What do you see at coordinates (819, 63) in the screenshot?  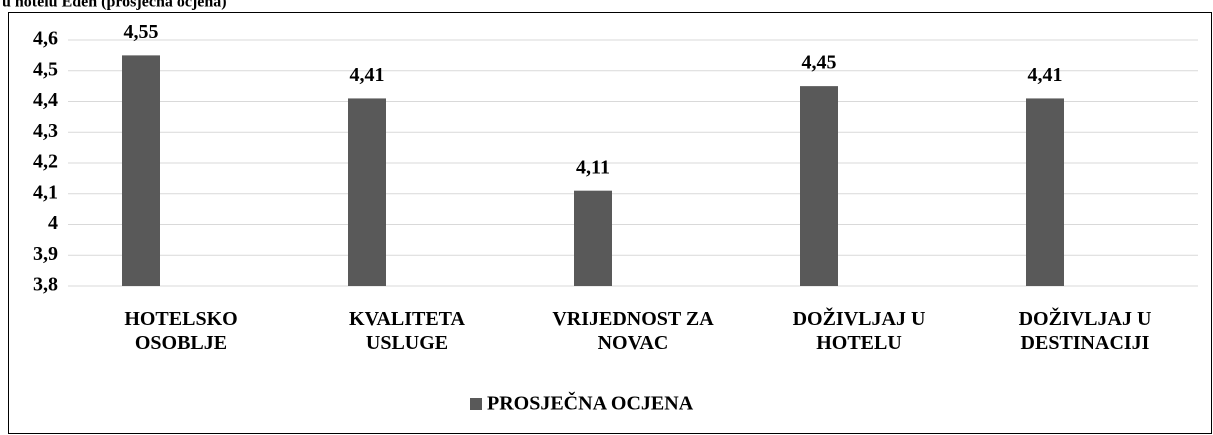 I see `data-label: 4,45` at bounding box center [819, 63].